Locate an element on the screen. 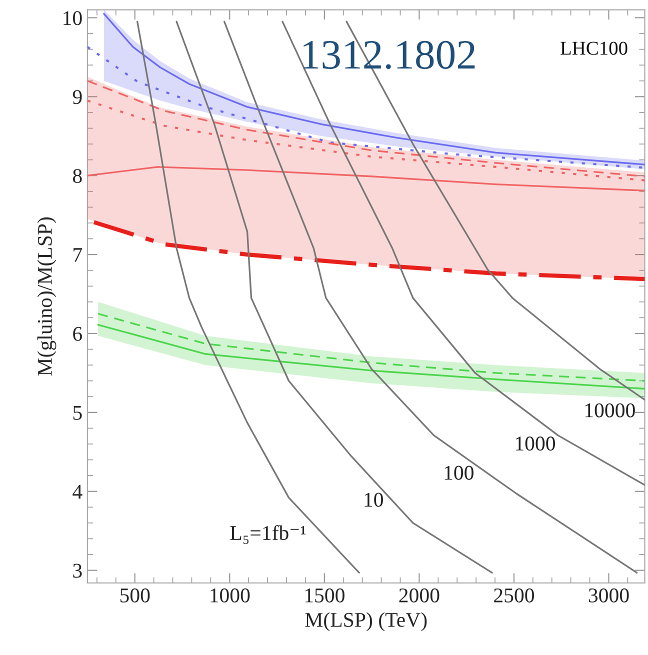  x-tick-label: 1000 is located at coordinates (230, 595).